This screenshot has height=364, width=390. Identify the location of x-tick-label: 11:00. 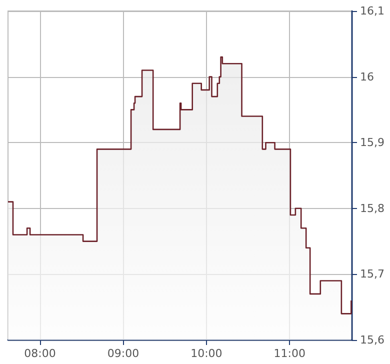
(290, 353).